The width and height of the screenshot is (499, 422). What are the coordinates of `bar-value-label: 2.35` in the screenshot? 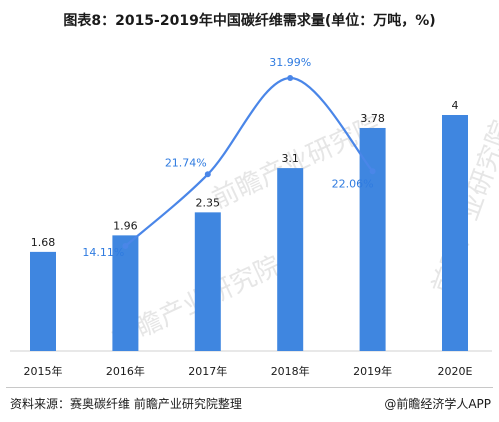 It's located at (208, 202).